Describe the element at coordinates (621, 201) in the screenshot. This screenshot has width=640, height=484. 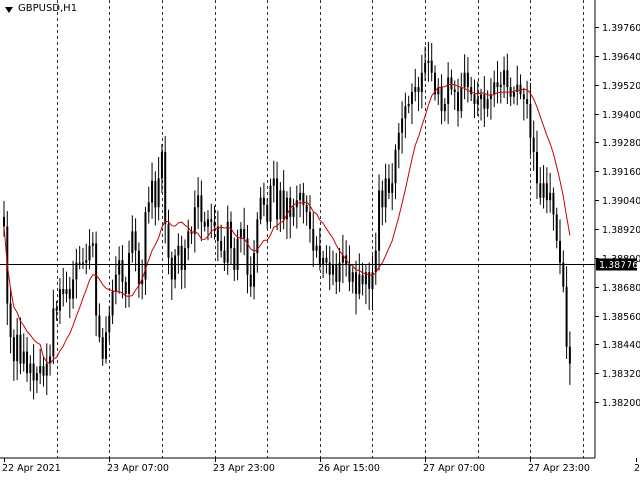
I see `y-tick-label: 1.39040` at that location.